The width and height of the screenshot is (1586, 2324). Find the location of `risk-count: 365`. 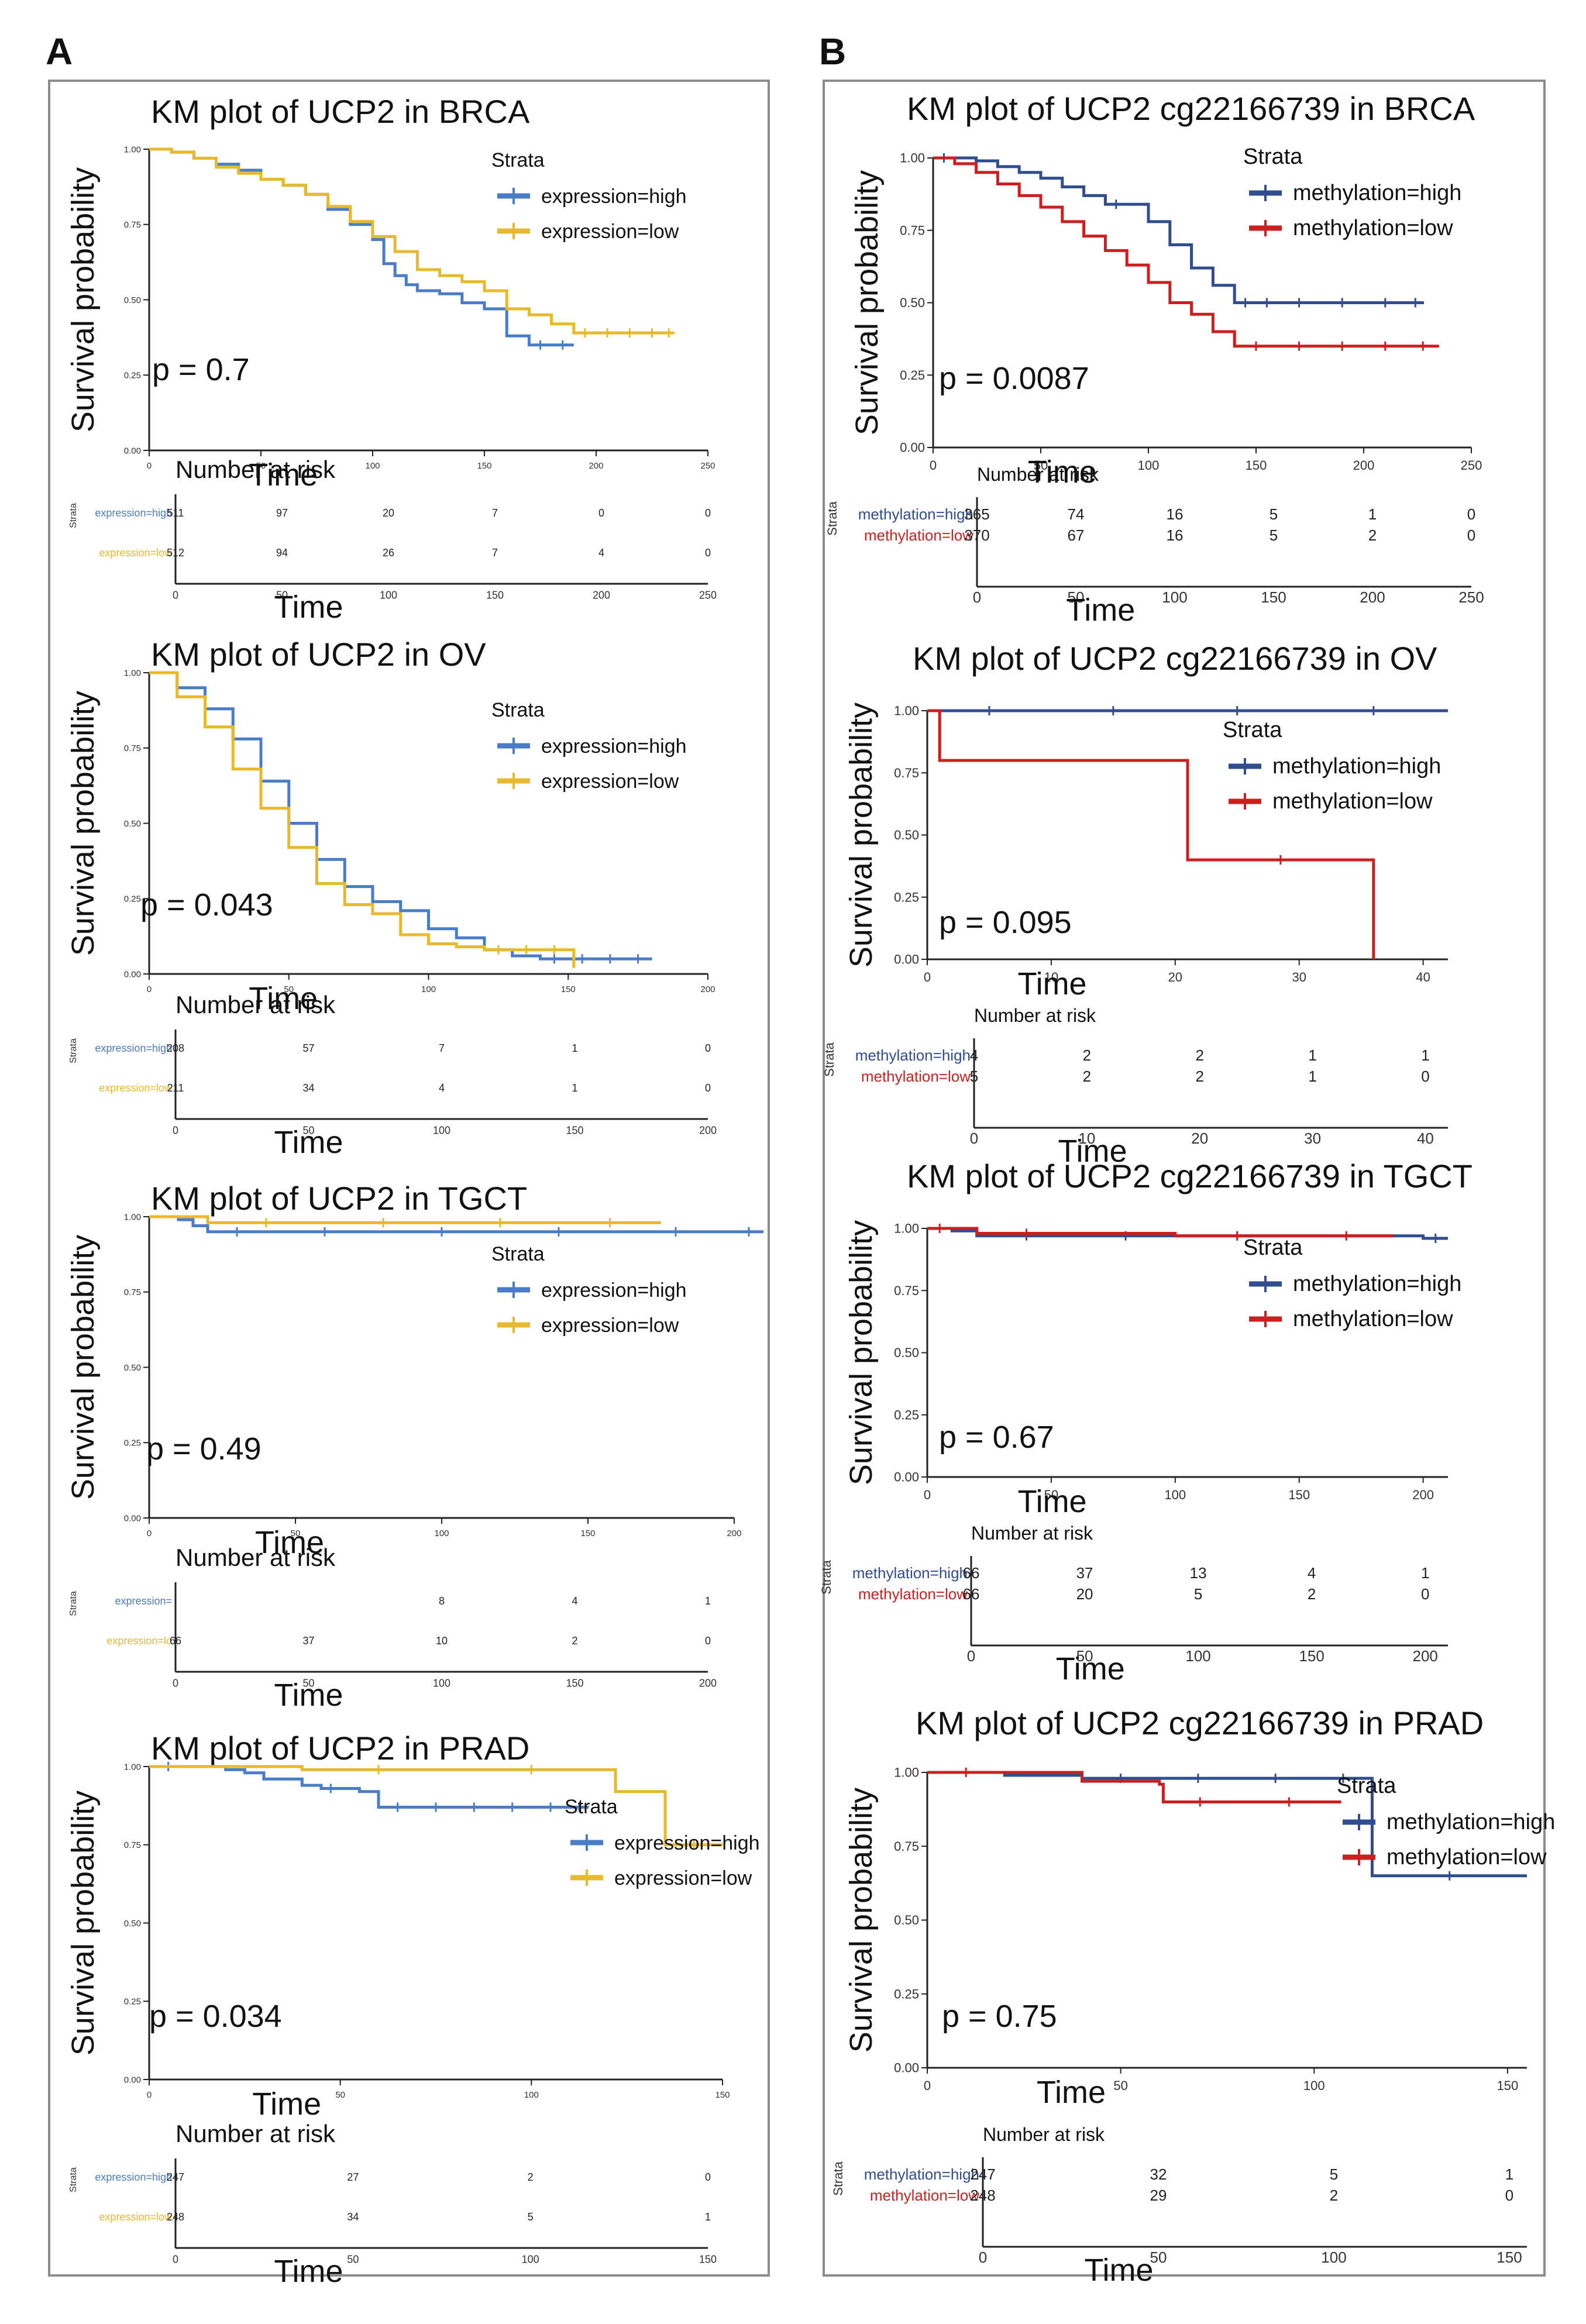

risk-count: 365 is located at coordinates (976, 514).